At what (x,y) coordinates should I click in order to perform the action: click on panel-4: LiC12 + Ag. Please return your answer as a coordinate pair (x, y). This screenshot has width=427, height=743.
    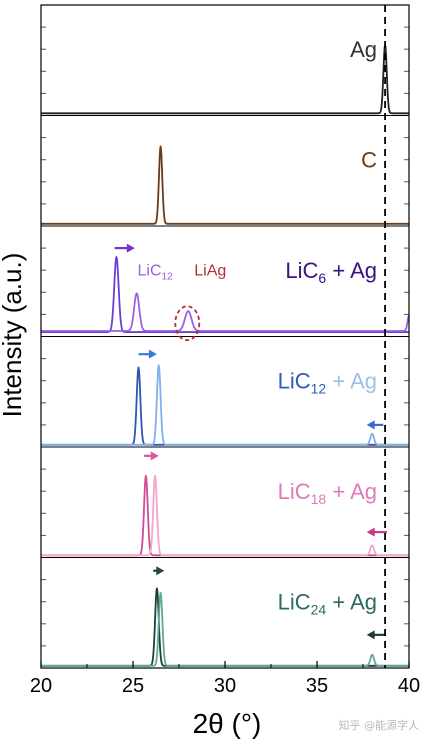
    Looking at the image, I should click on (225, 398).